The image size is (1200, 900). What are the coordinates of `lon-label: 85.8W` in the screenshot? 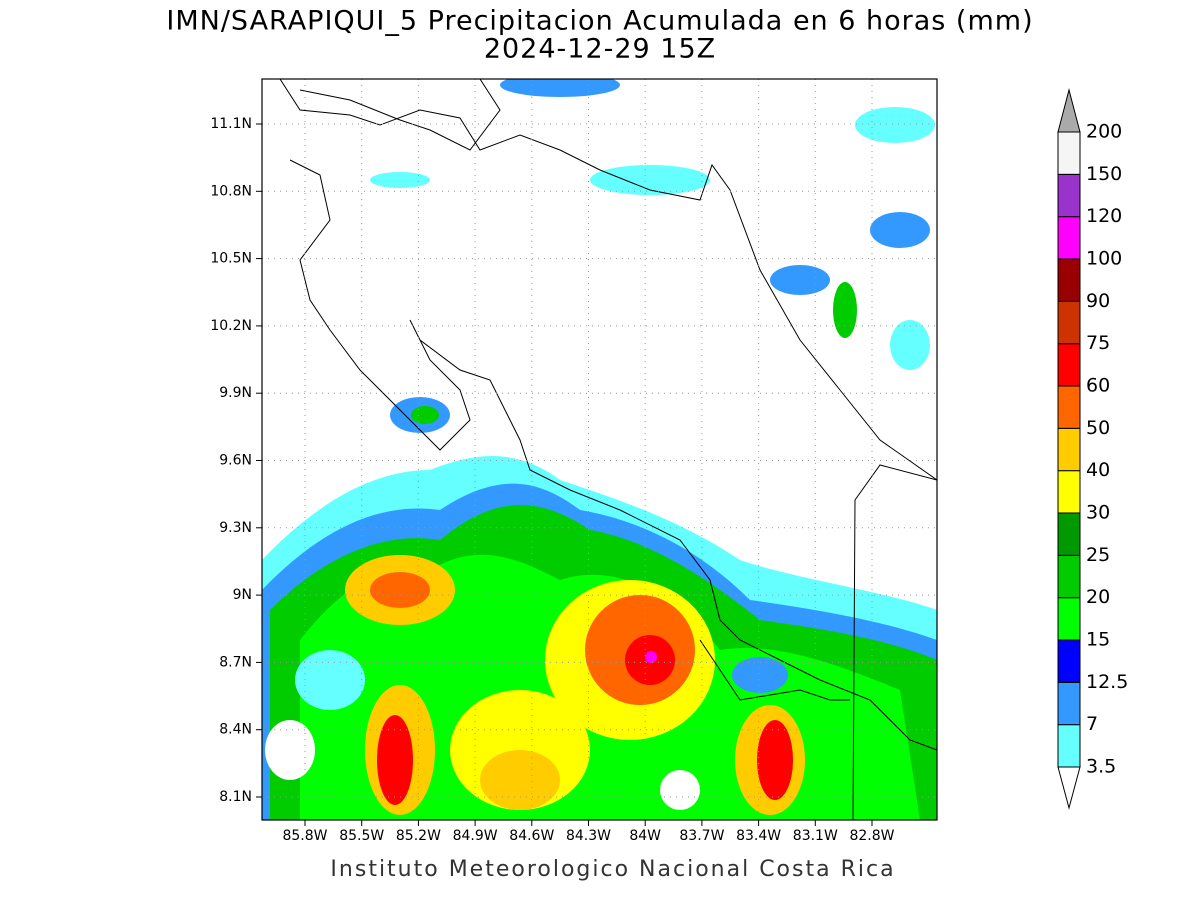 It's located at (304, 836).